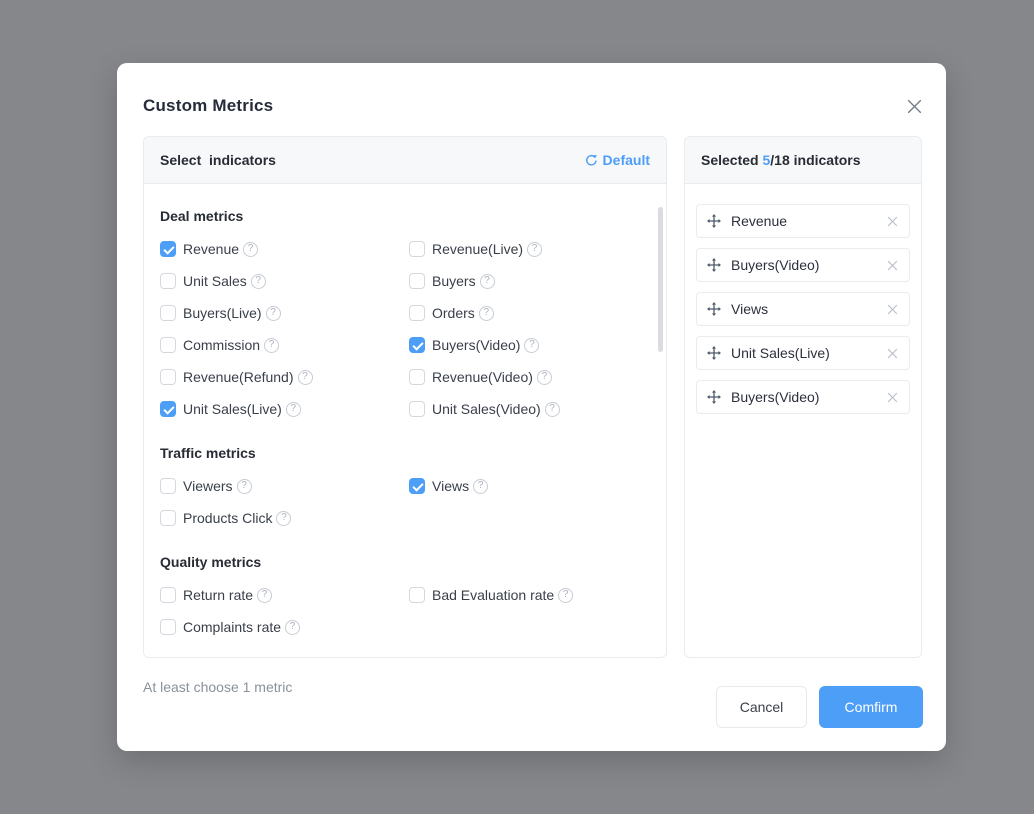 The height and width of the screenshot is (814, 1034). I want to click on metric-checkbox-row: Viewers ?, so click(284, 486).